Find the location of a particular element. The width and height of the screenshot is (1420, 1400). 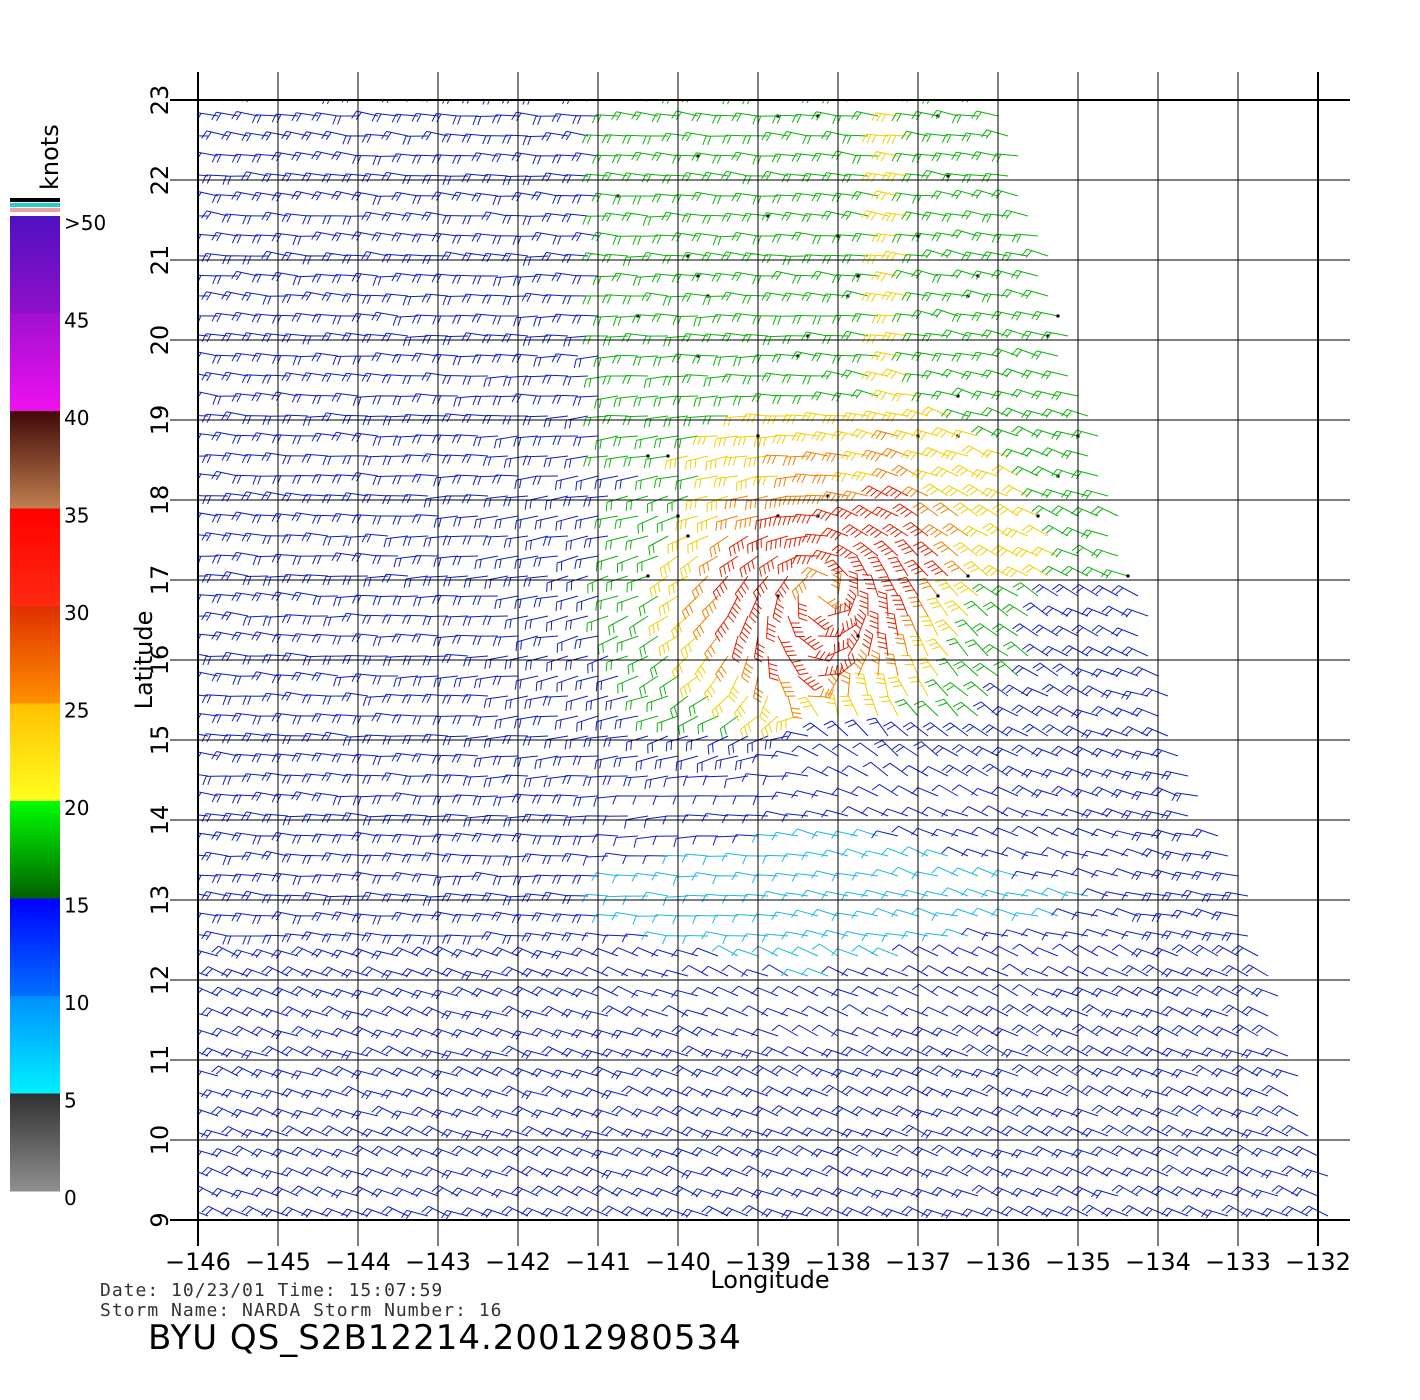

y-tick-label: 11 is located at coordinates (160, 1060).